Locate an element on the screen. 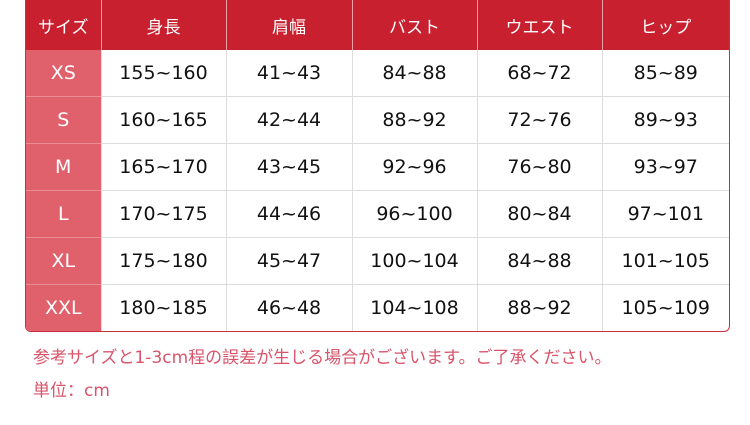  table-row: XXL 180~185 46~48 104~108 88~92 105~109 is located at coordinates (377, 307).